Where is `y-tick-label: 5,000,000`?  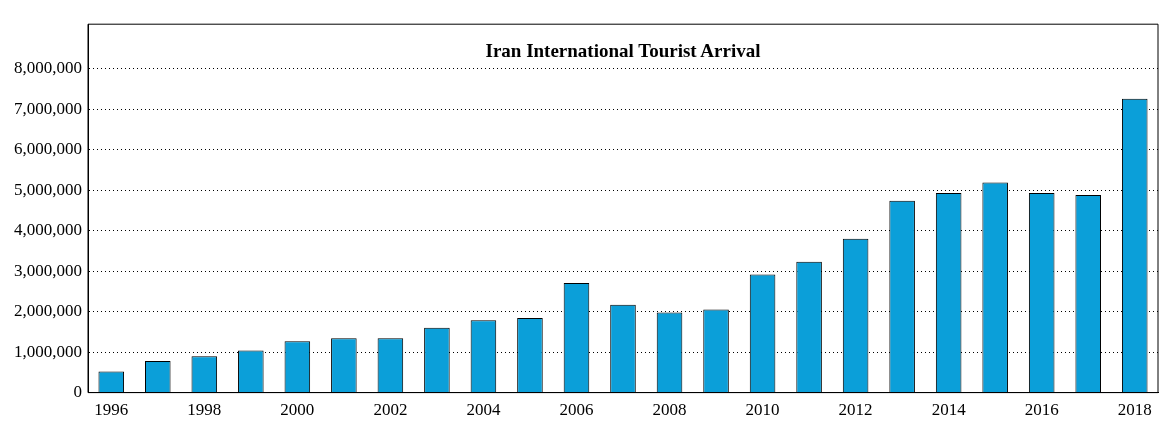
y-tick-label: 5,000,000 is located at coordinates (48, 189).